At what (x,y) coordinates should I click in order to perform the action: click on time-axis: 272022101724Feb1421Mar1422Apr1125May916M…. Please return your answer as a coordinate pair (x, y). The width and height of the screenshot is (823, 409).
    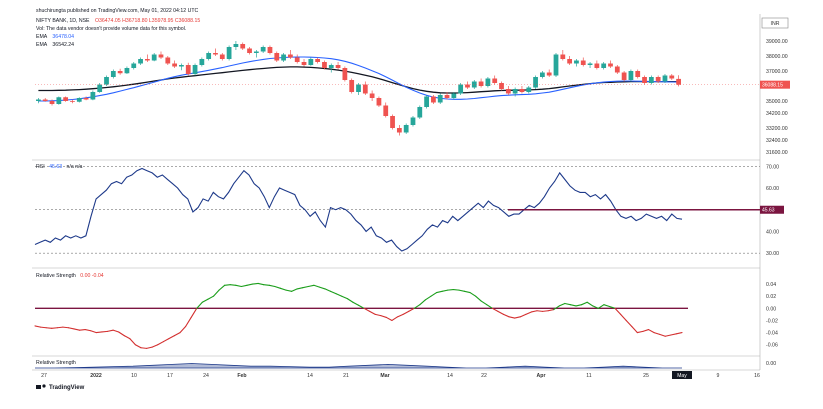
    Looking at the image, I should click on (400, 375).